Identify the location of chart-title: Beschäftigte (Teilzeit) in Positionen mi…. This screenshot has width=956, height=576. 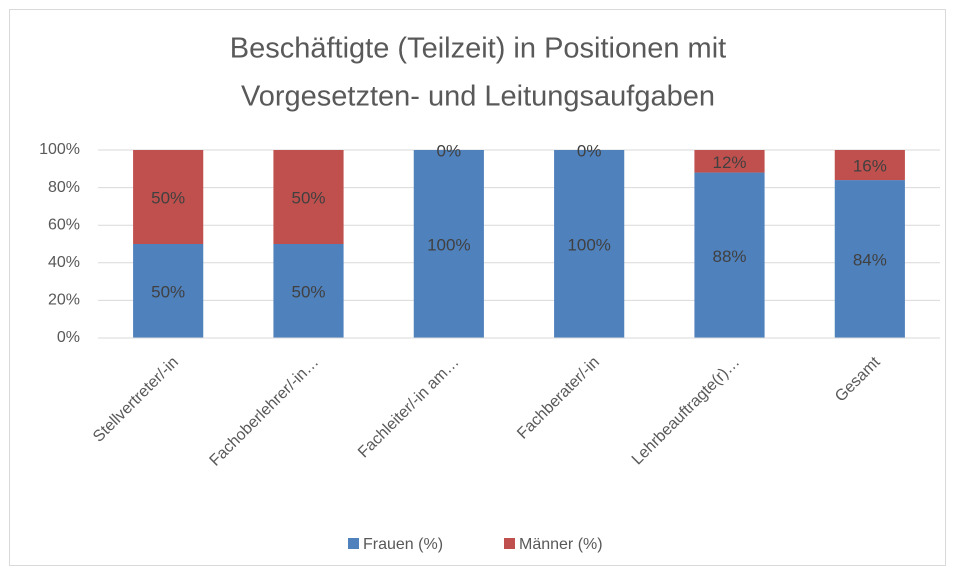
(478, 49).